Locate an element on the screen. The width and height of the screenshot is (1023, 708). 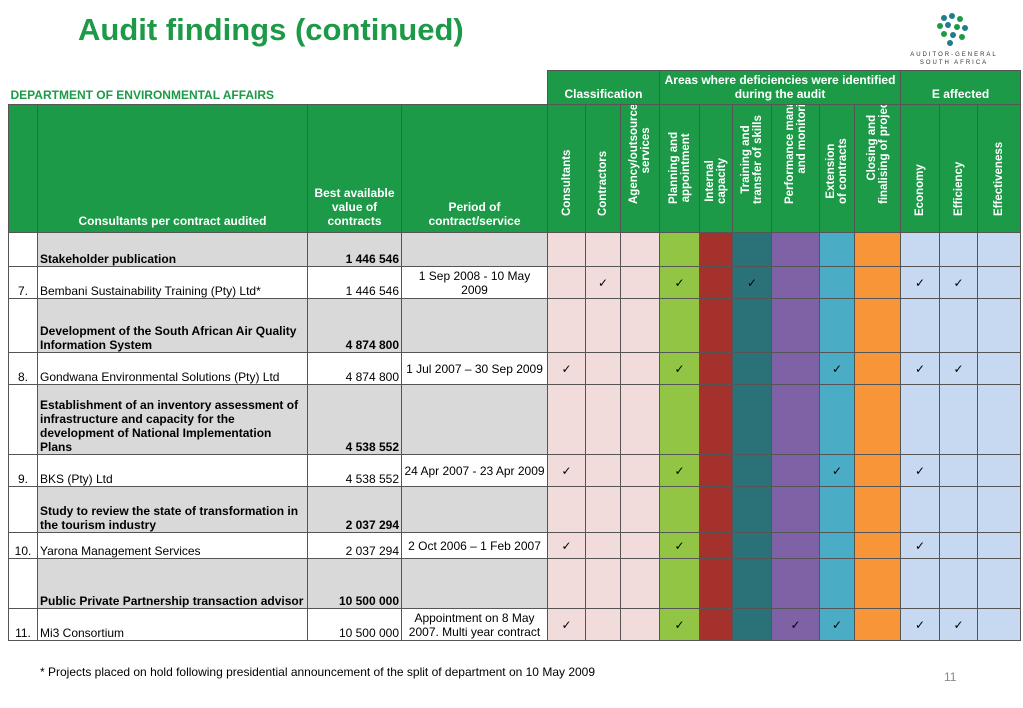
row-number: 7. is located at coordinates (23, 282).